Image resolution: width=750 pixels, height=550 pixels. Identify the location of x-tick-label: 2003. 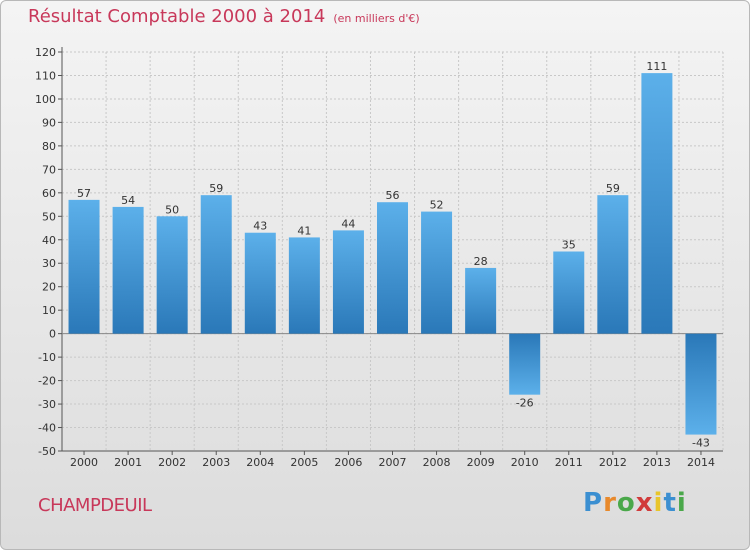
(216, 462).